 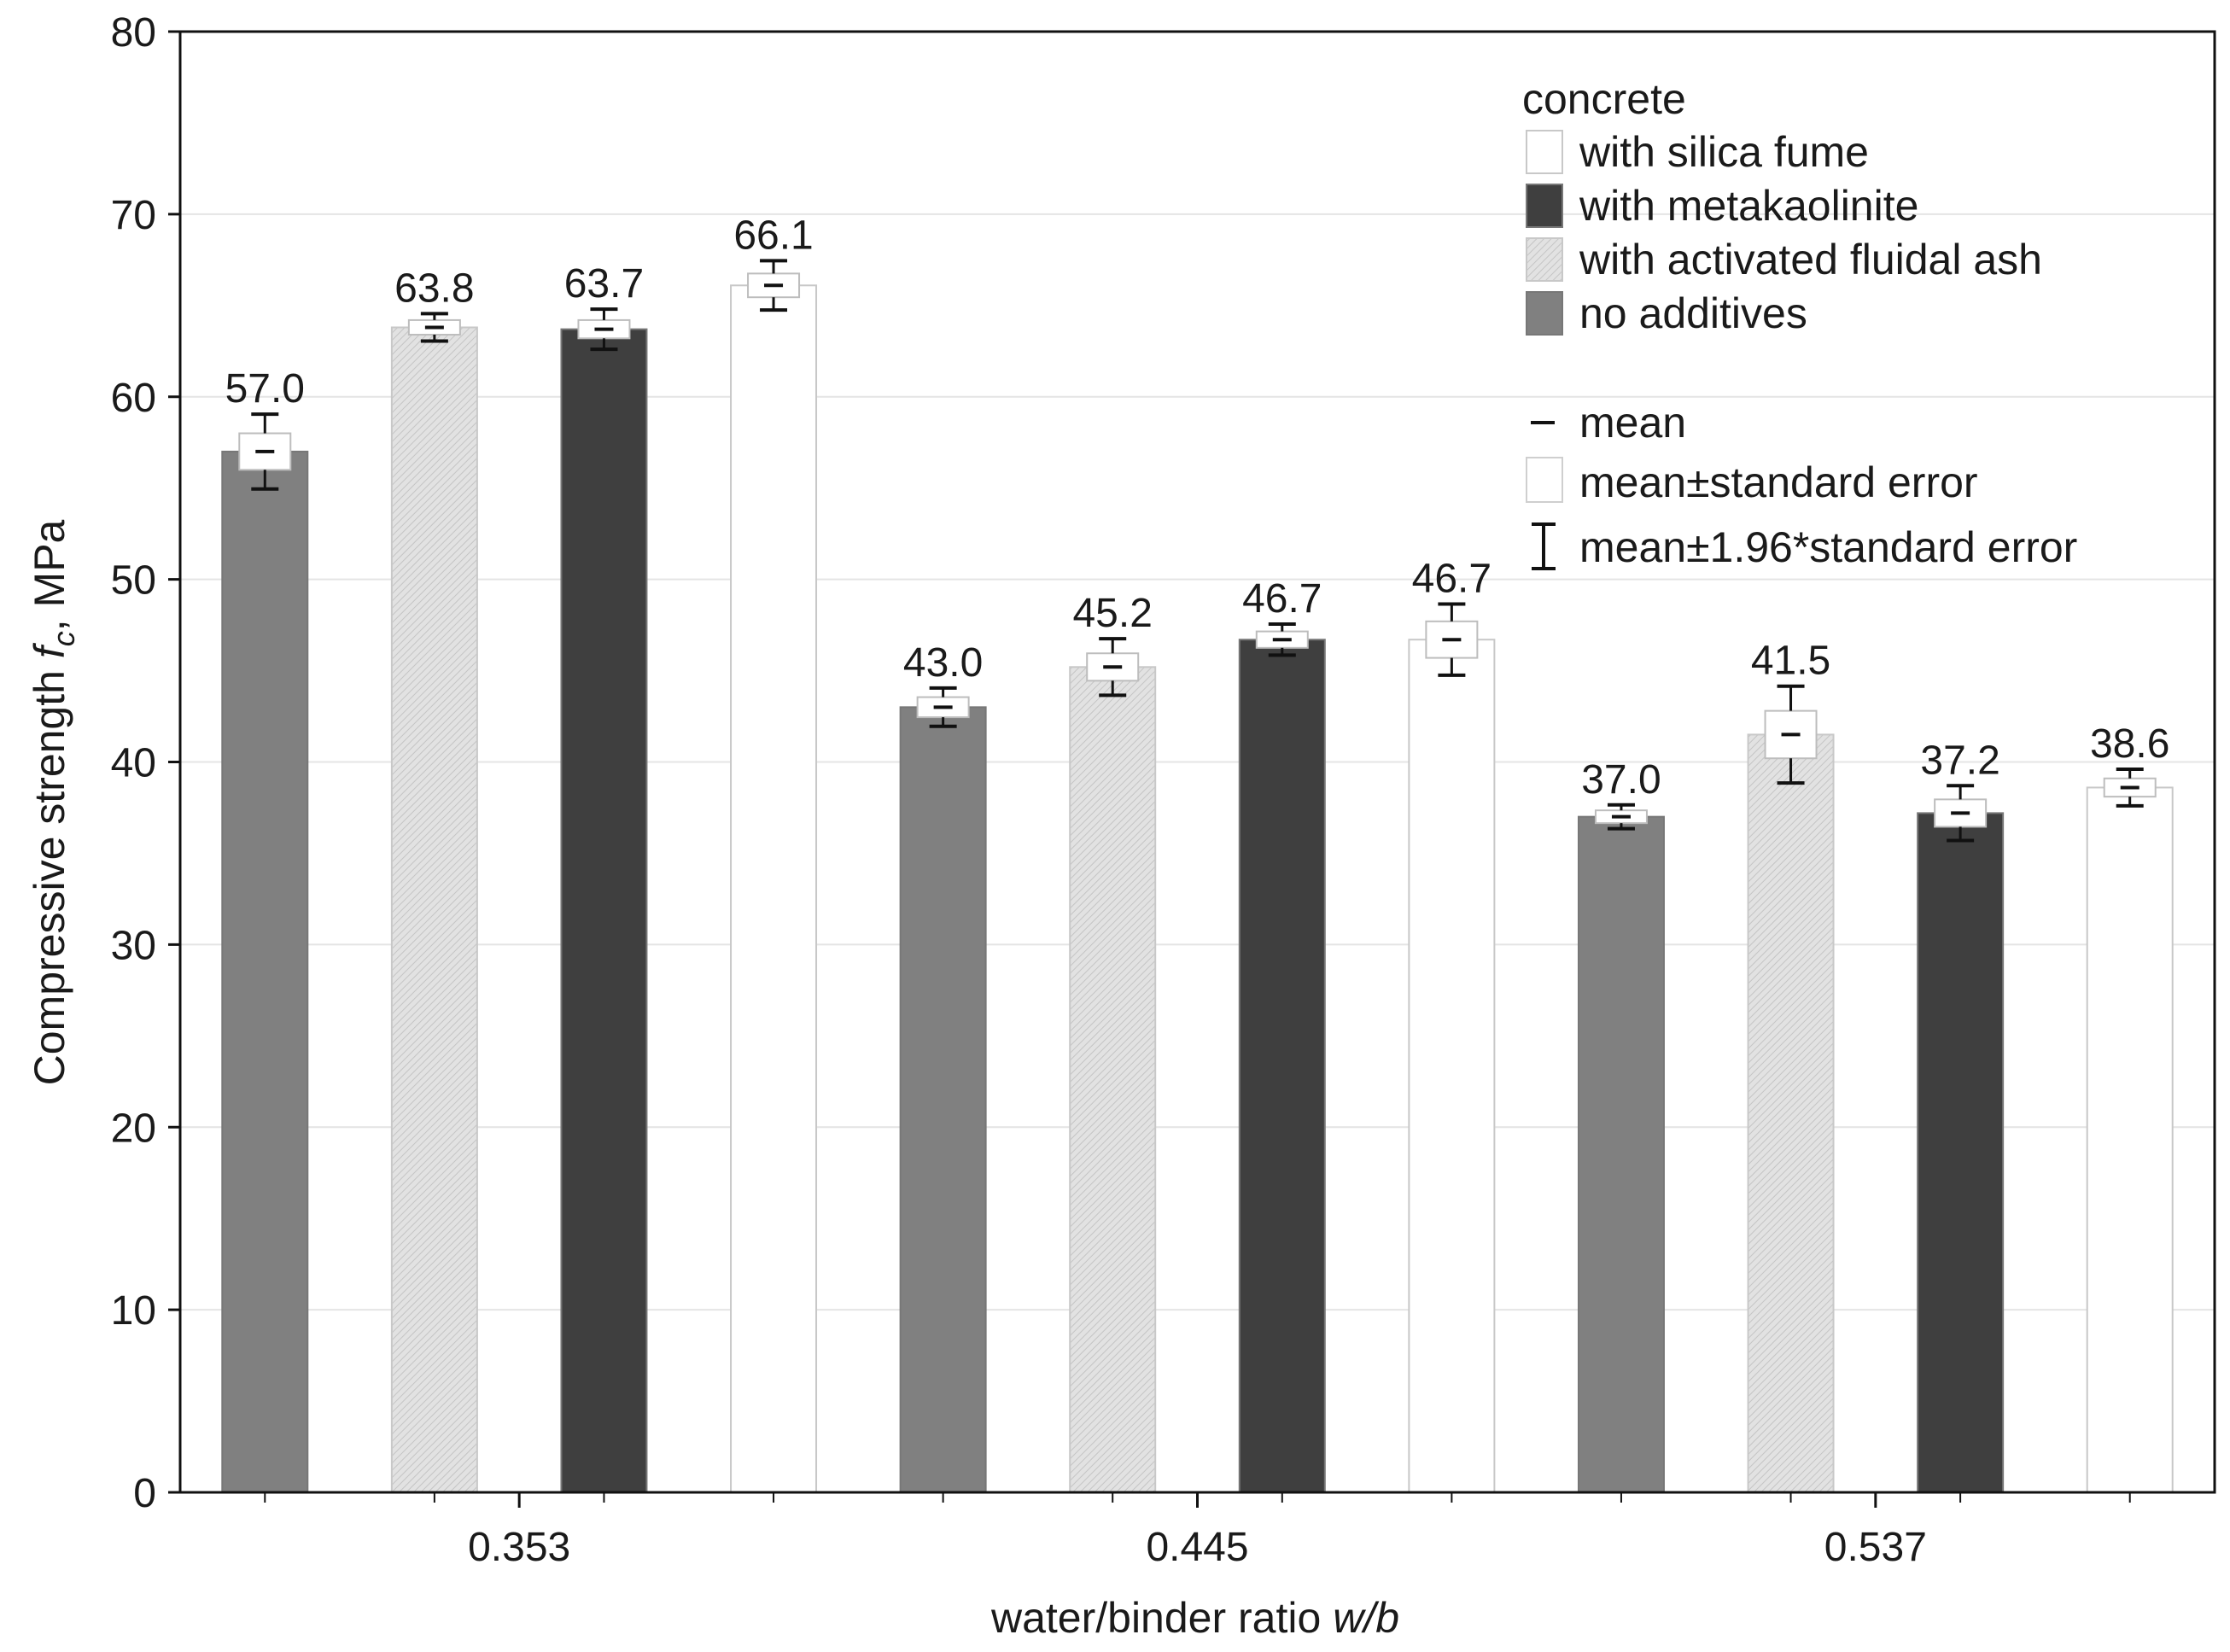 I want to click on y-tick-label: 50, so click(x=133, y=581).